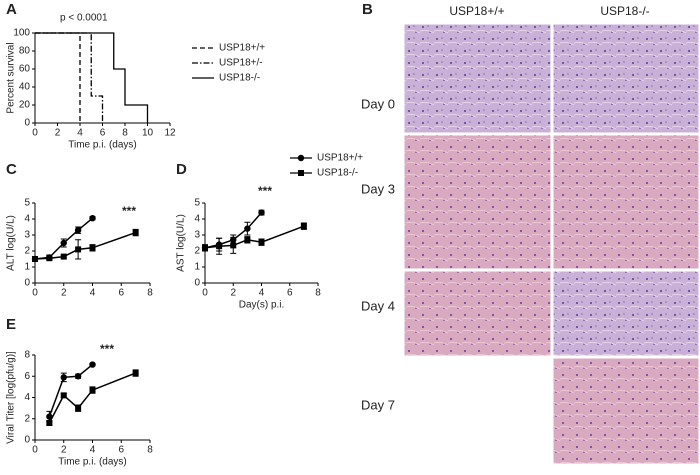 Image resolution: width=700 pixels, height=475 pixels. What do you see at coordinates (27, 355) in the screenshot?
I see `y-tick-label: 8` at bounding box center [27, 355].